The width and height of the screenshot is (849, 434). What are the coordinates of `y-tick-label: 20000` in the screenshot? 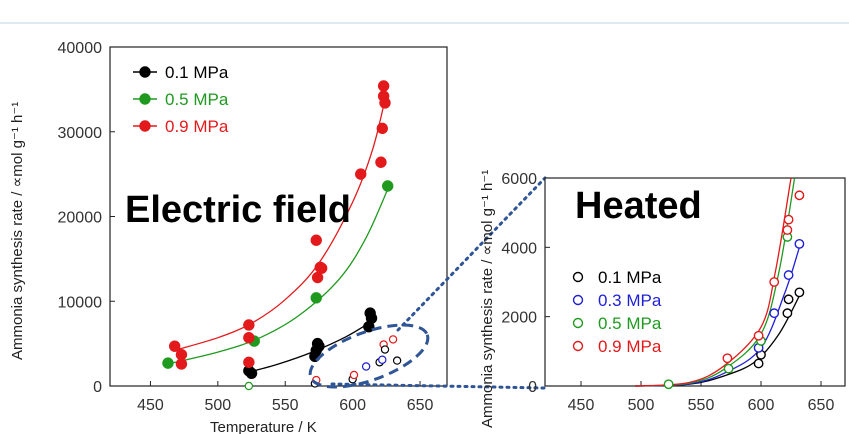 It's located at (80, 218).